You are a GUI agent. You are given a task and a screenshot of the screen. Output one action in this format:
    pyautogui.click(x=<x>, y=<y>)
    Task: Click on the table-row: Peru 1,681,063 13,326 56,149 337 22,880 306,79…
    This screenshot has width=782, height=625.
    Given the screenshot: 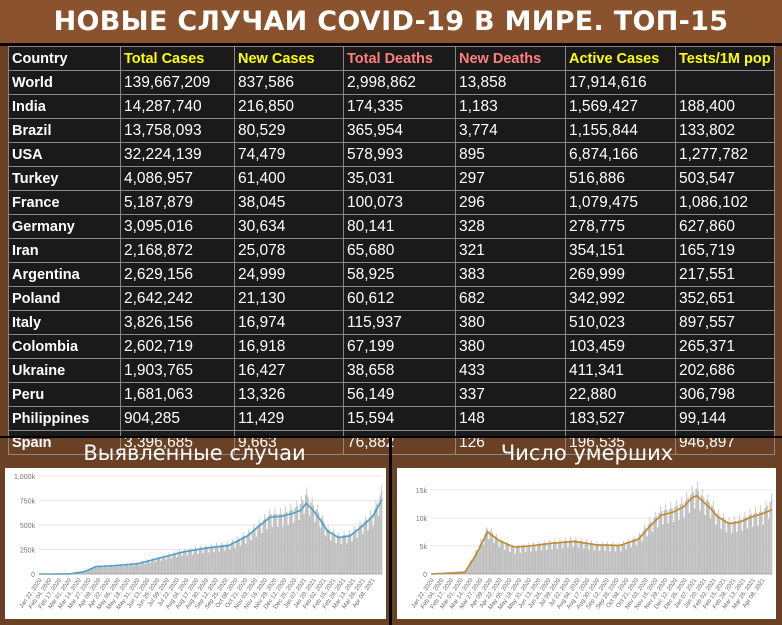 What is the action you would take?
    pyautogui.click(x=391, y=394)
    